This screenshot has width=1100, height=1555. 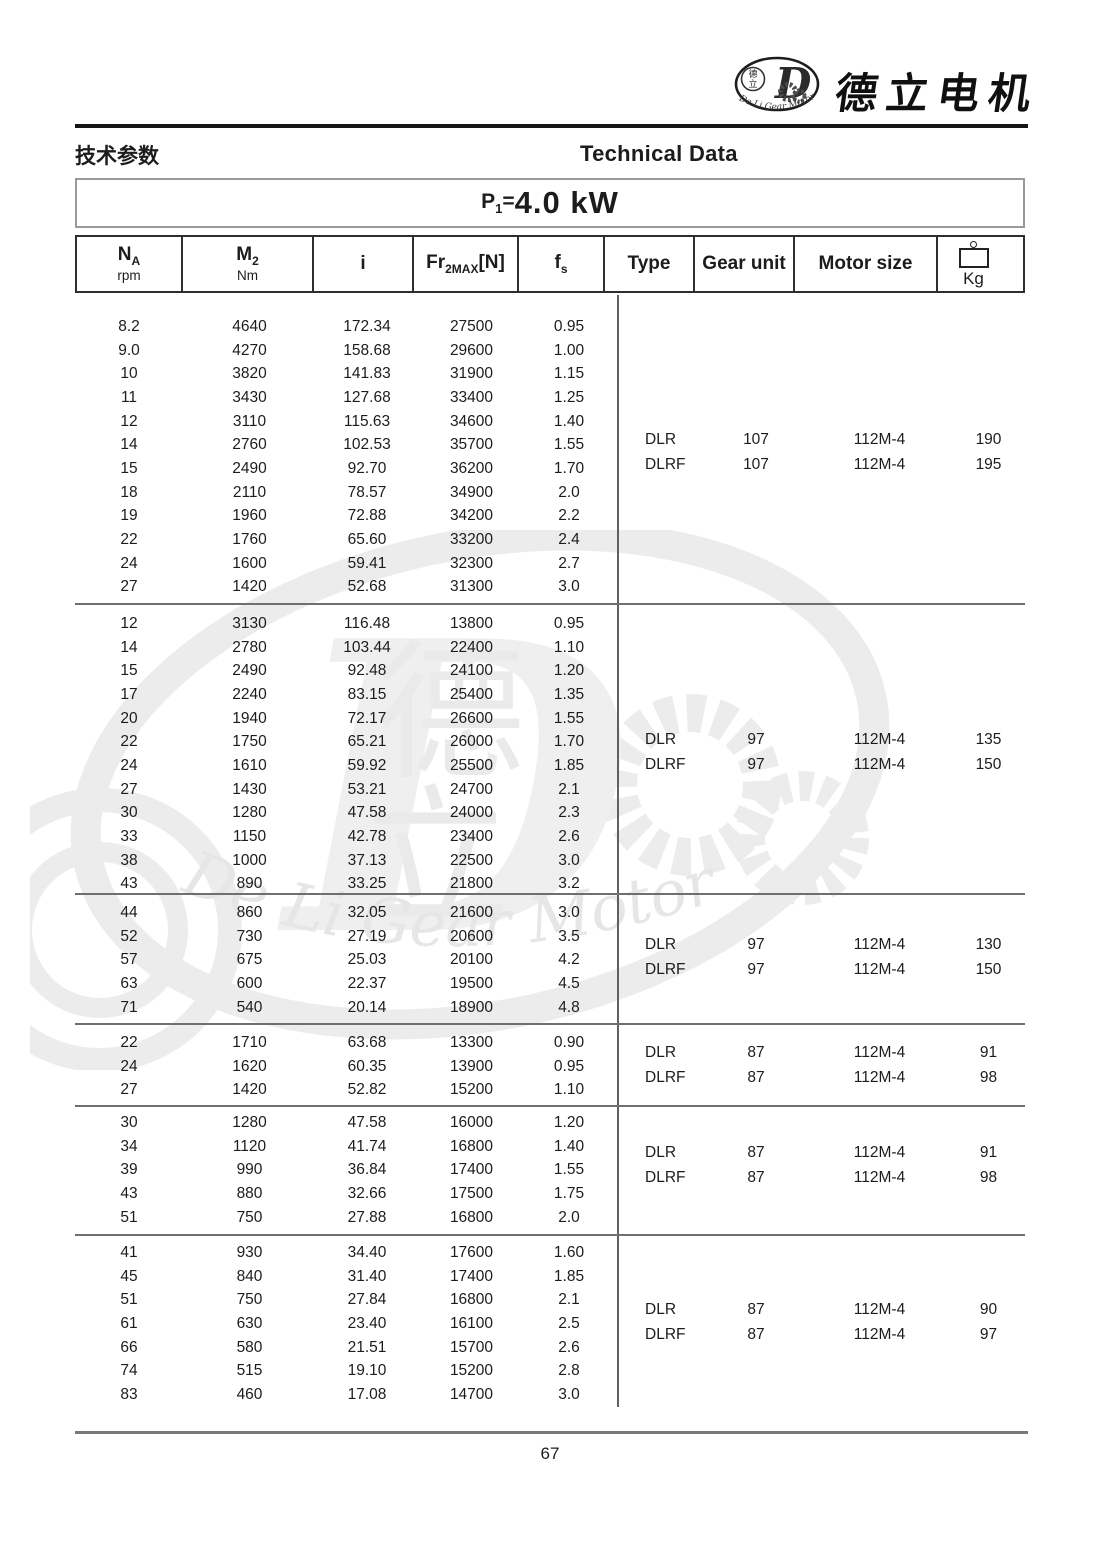 What do you see at coordinates (550, 1371) in the screenshot?
I see `data-row: 74 515 19.10 15200 2.8` at bounding box center [550, 1371].